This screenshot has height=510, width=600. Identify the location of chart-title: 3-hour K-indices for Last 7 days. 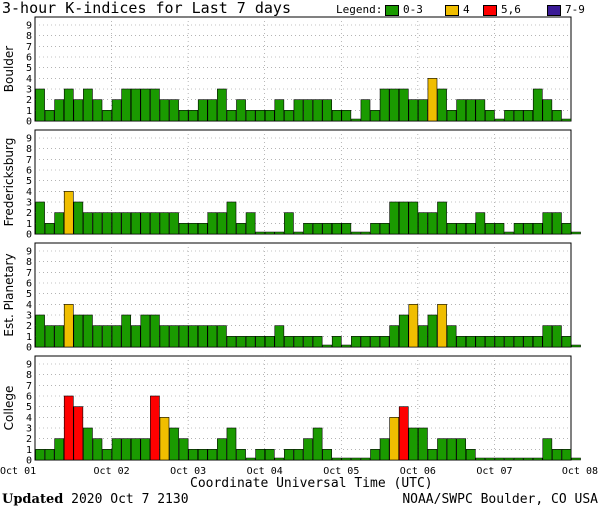
(146, 8).